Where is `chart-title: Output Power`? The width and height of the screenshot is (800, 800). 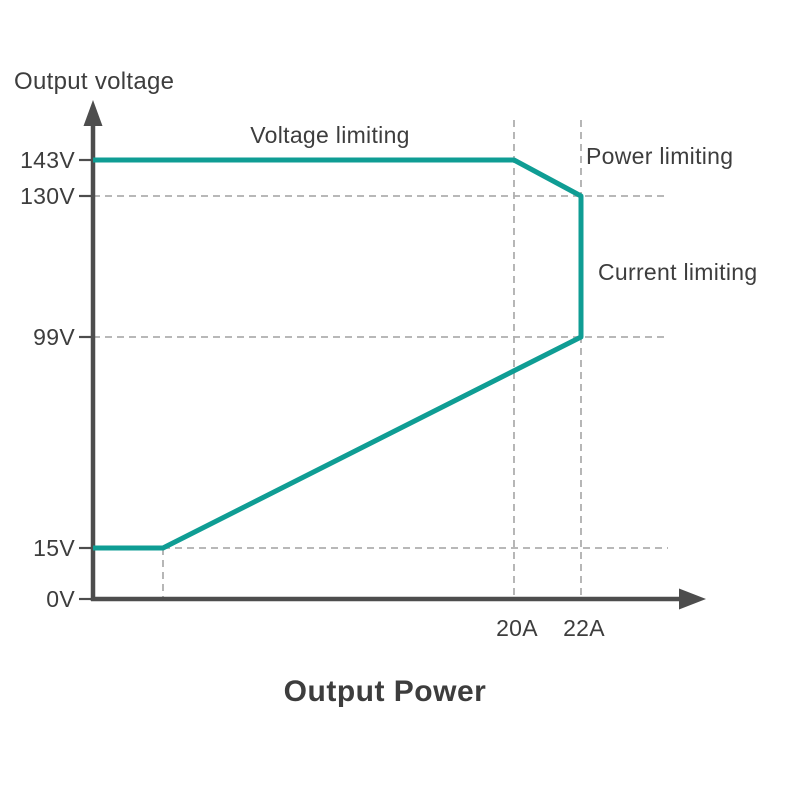 chart-title: Output Power is located at coordinates (385, 691).